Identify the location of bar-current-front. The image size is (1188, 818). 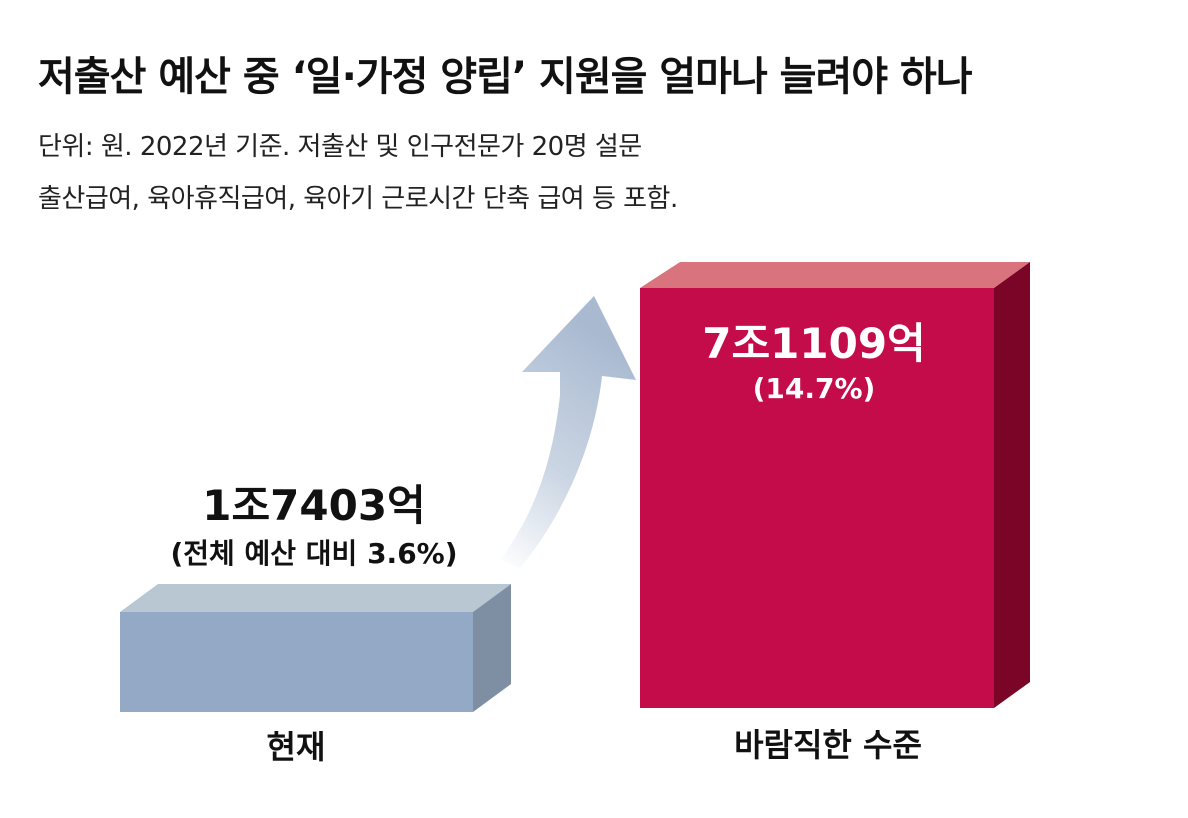
(296, 662).